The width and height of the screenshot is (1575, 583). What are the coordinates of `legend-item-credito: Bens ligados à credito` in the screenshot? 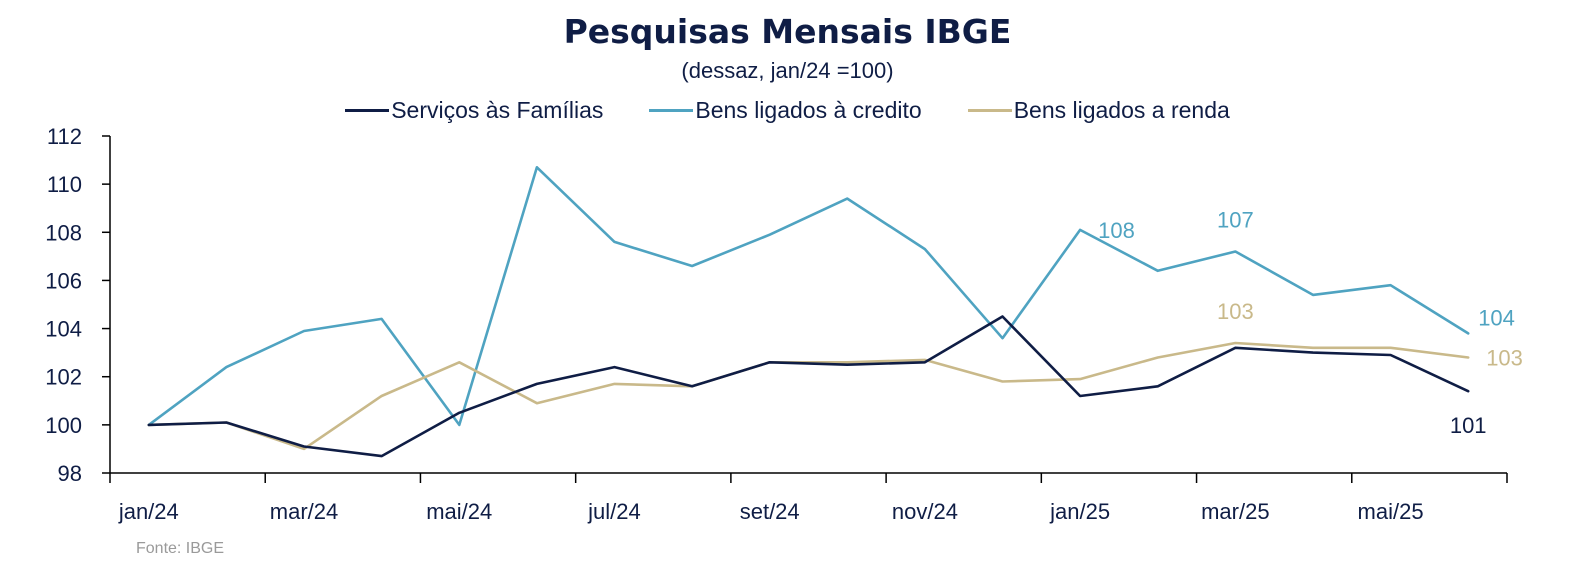 It's located at (785, 110).